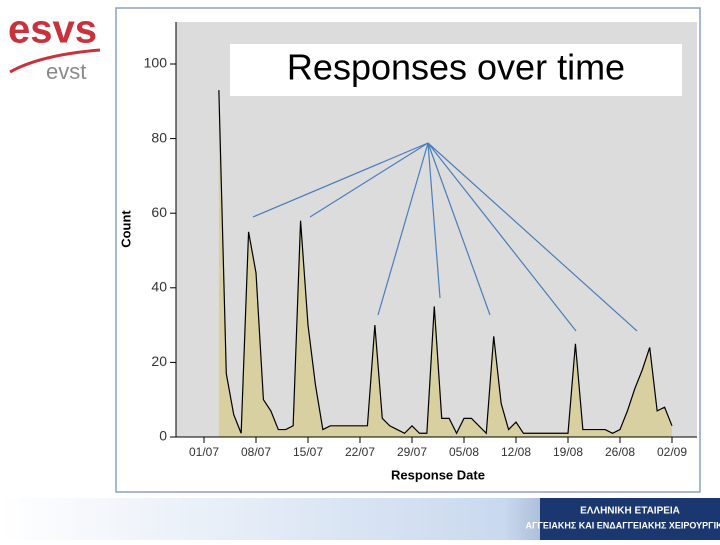 The image size is (720, 545). Describe the element at coordinates (464, 452) in the screenshot. I see `x-tick-label: 05/08` at that location.